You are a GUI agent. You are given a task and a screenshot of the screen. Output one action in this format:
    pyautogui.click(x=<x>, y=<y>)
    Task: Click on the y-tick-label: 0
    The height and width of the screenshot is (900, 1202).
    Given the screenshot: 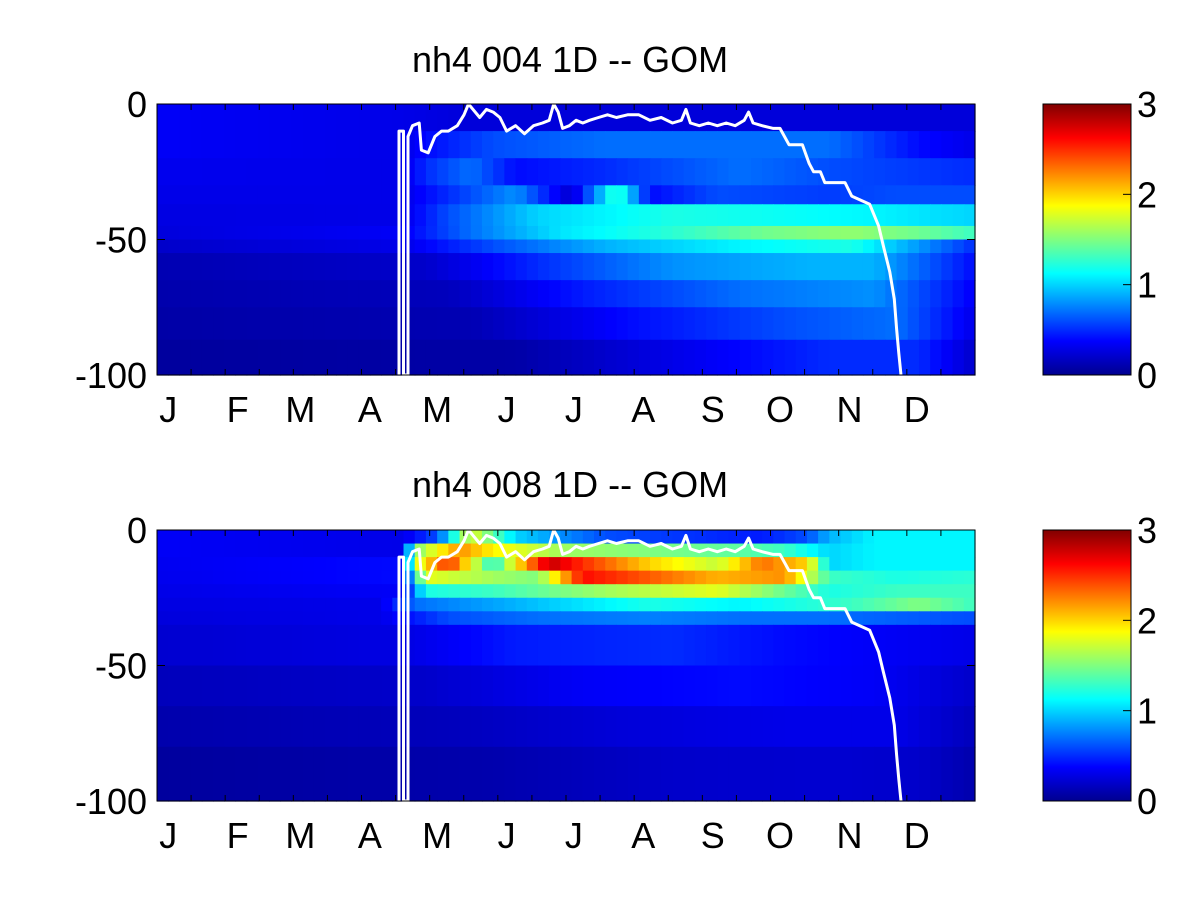 What is the action you would take?
    pyautogui.click(x=137, y=104)
    